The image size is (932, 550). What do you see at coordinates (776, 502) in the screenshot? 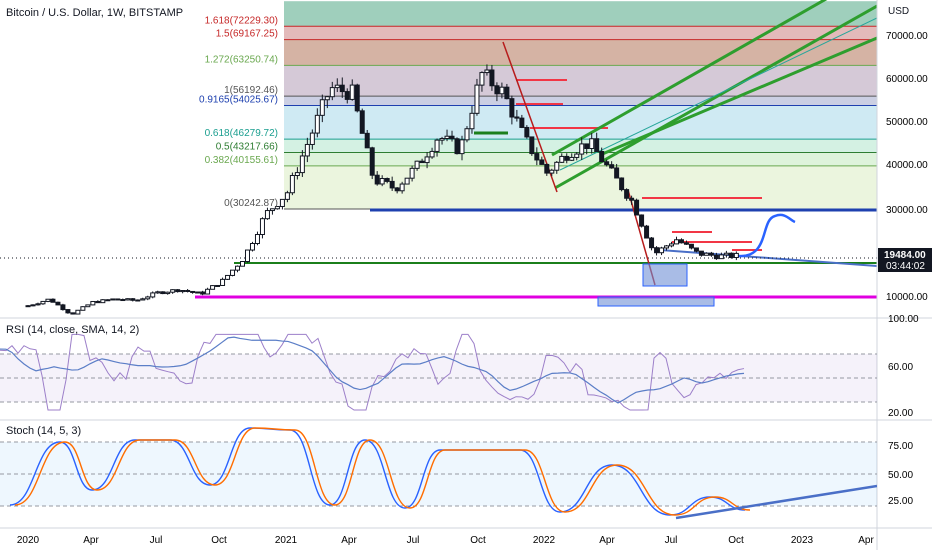
I see `stoch-trend-line` at bounding box center [776, 502].